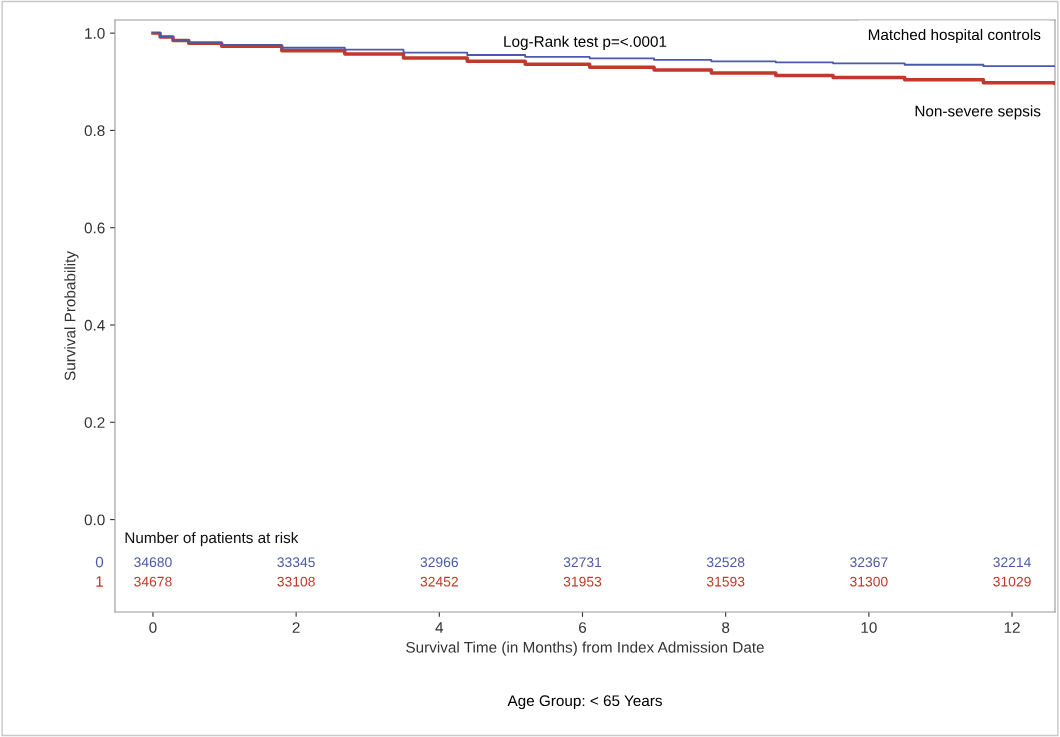  What do you see at coordinates (978, 112) in the screenshot?
I see `series-label: Non-severe sepsis` at bounding box center [978, 112].